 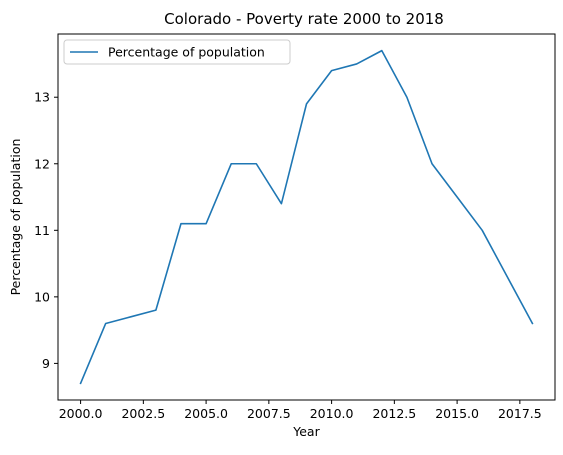 What do you see at coordinates (42, 296) in the screenshot?
I see `y-tick-label: 10` at bounding box center [42, 296].